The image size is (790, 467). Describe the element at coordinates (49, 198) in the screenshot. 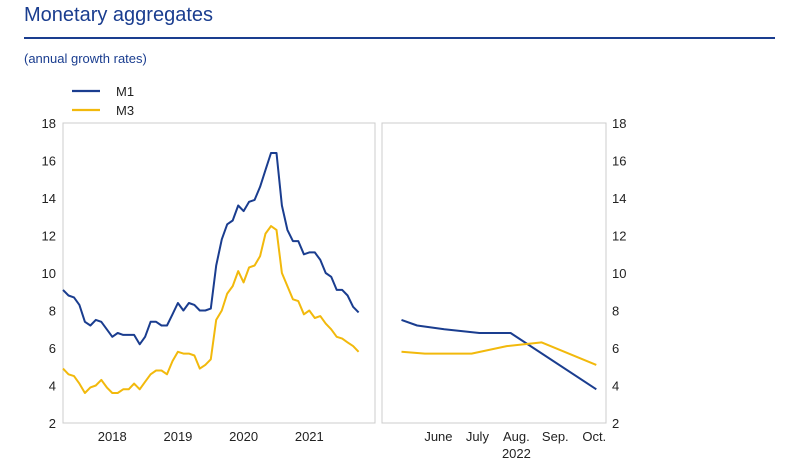

I see `y-tick-left: 14` at that location.